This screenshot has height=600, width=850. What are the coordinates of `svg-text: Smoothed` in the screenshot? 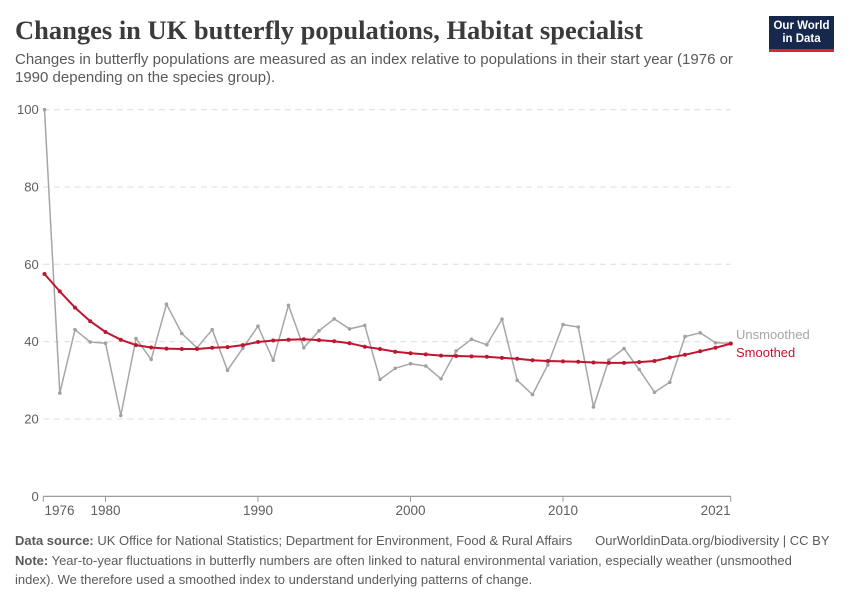 It's located at (765, 352).